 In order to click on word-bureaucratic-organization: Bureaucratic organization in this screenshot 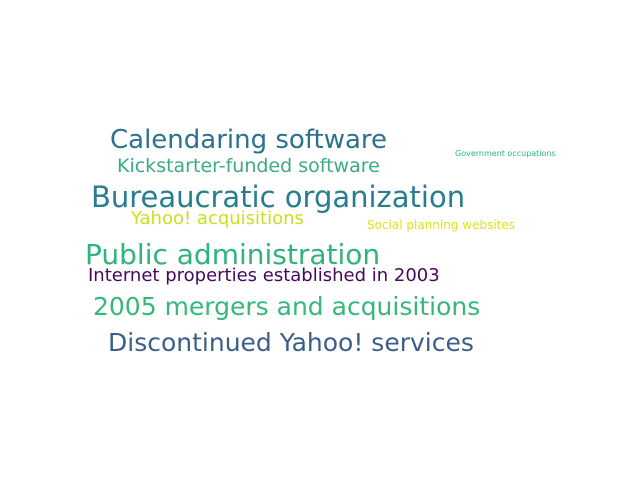, I will do `click(278, 197)`.